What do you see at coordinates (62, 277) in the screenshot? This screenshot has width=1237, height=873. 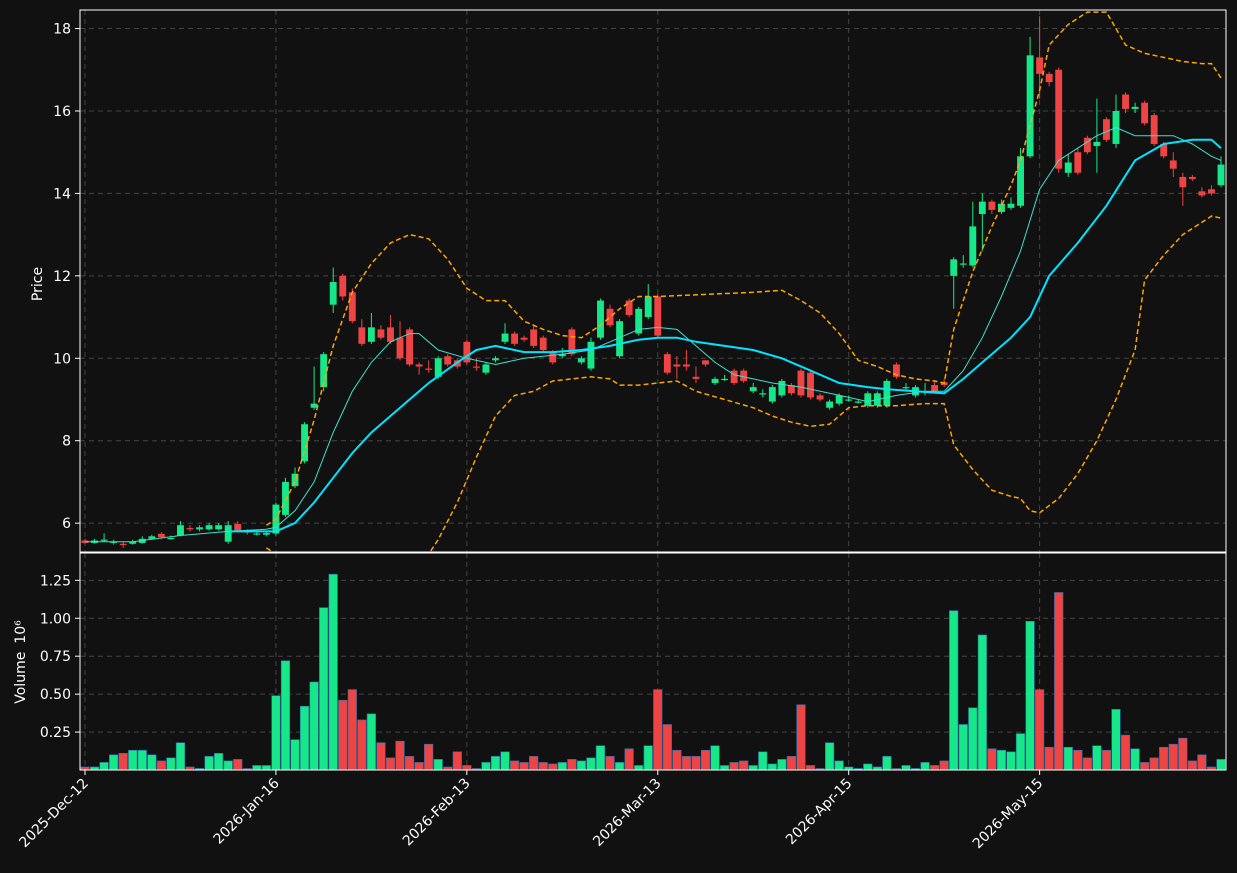 I see `y-tick-label: 12` at bounding box center [62, 277].